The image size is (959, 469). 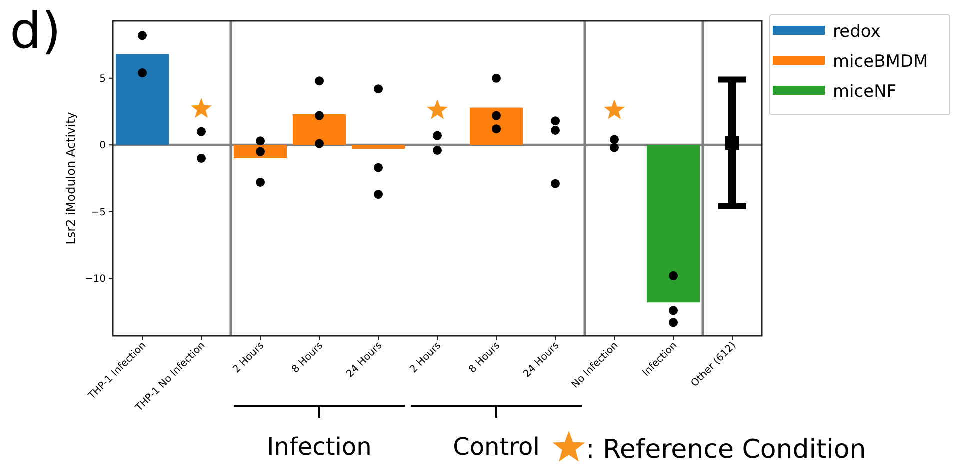 I want to click on legend-label: redox, so click(x=857, y=32).